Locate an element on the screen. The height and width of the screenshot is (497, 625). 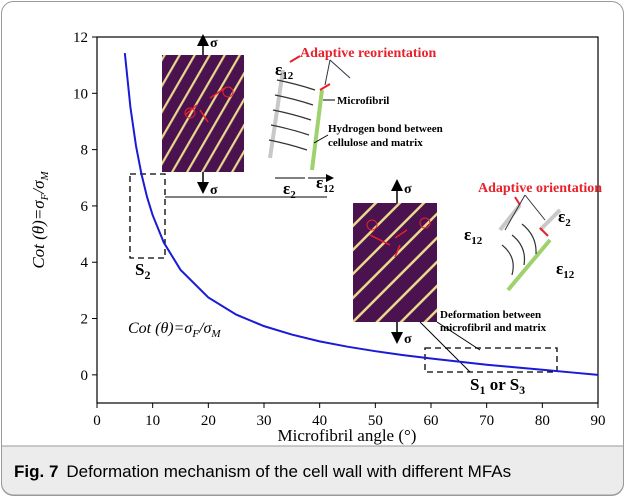
y-tick-label: 0 is located at coordinates (85, 376).